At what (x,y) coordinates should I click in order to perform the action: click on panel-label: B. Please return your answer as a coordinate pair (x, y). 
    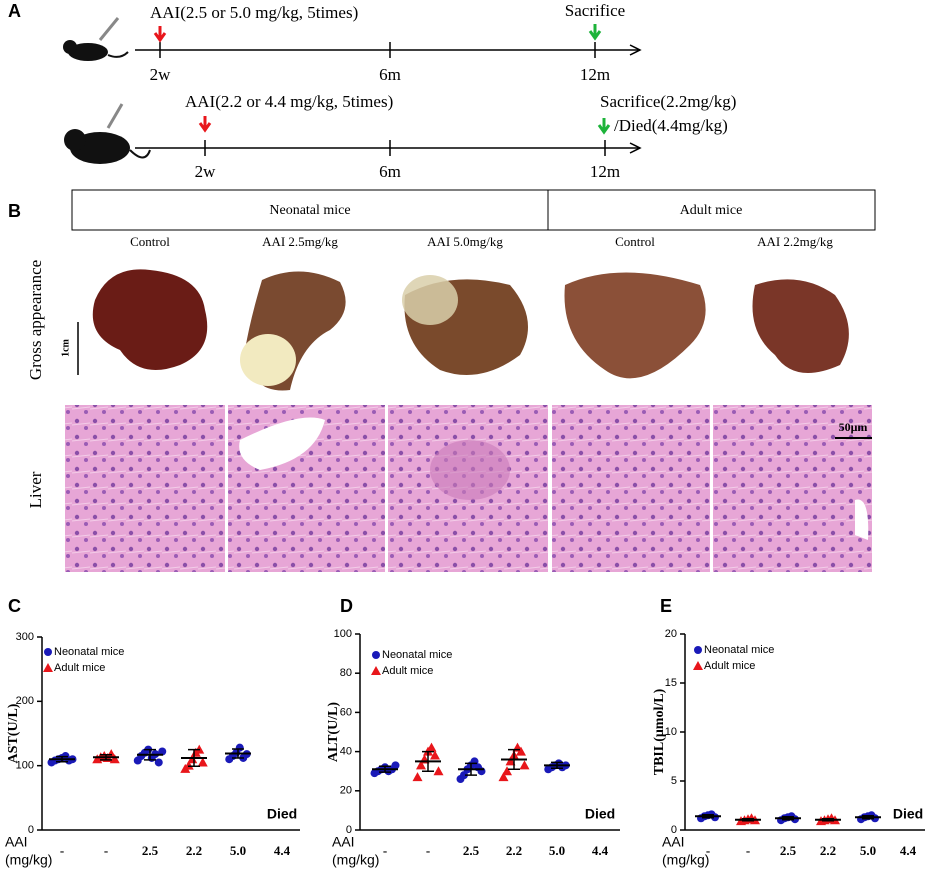
    Looking at the image, I should click on (14, 211).